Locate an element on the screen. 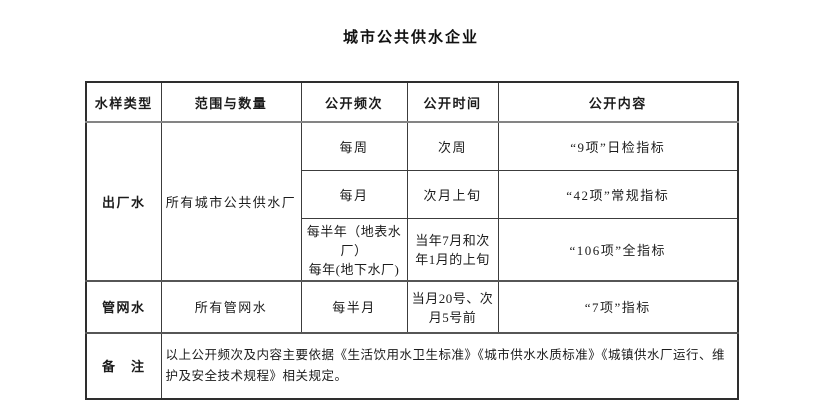 This screenshot has width=830, height=402. freq-halfyear-line1: 每半年（地表水厂） is located at coordinates (354, 240).